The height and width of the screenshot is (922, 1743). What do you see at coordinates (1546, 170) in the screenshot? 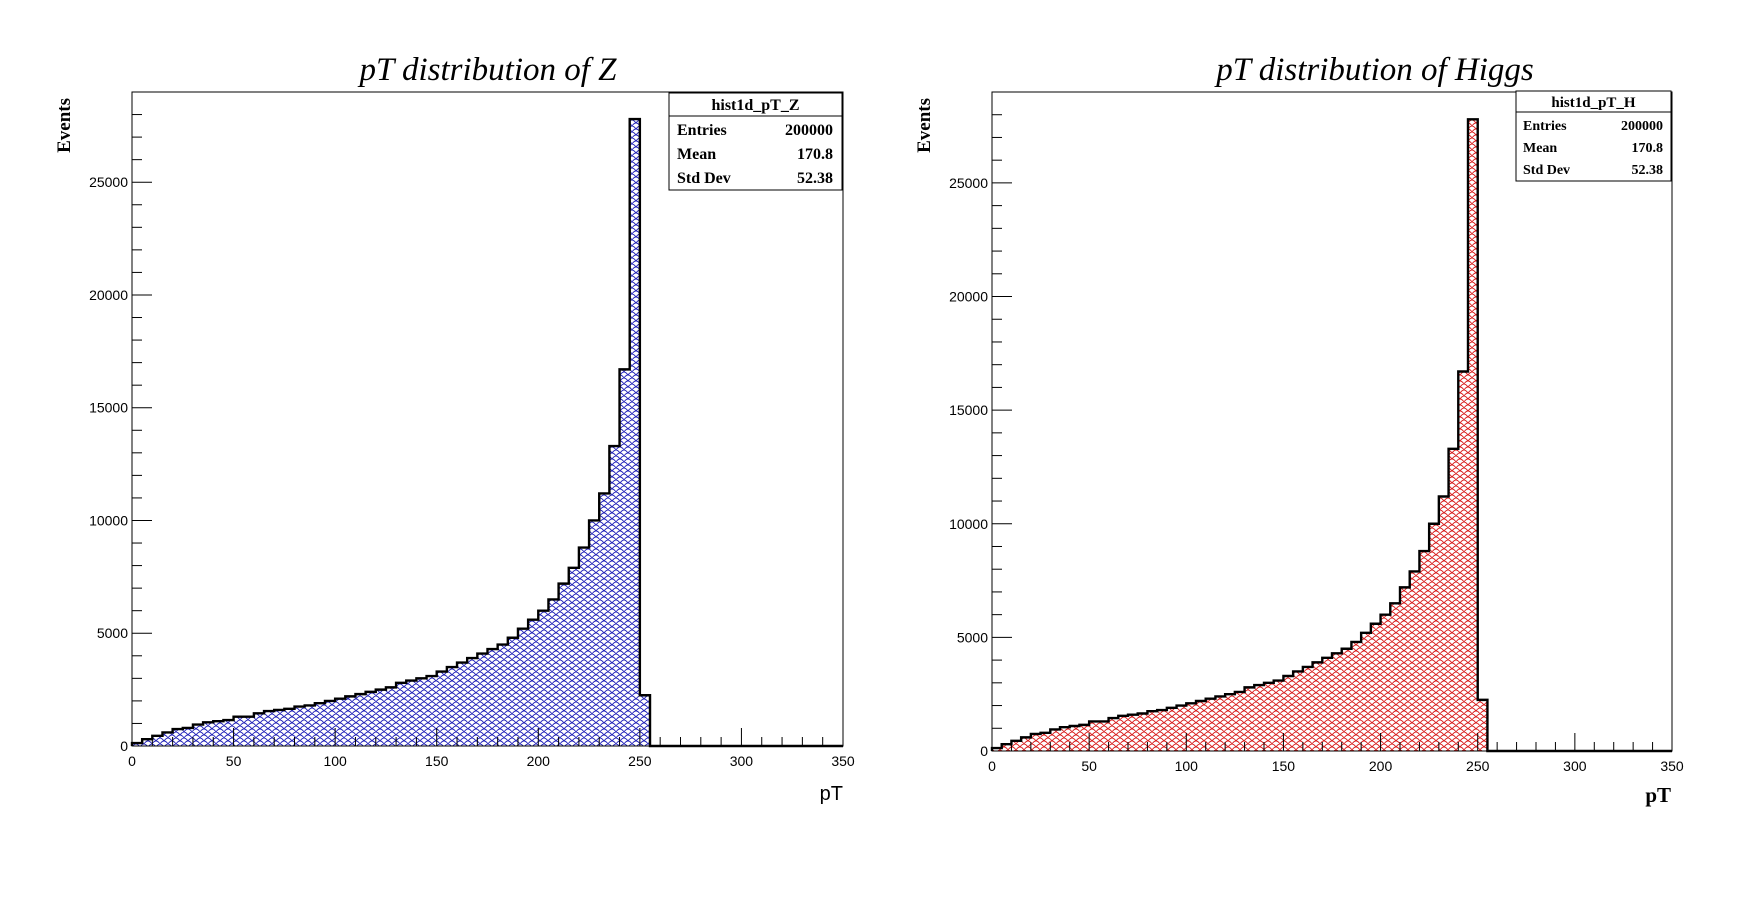
I see `stats-stddev-label: Std Dev` at bounding box center [1546, 170].